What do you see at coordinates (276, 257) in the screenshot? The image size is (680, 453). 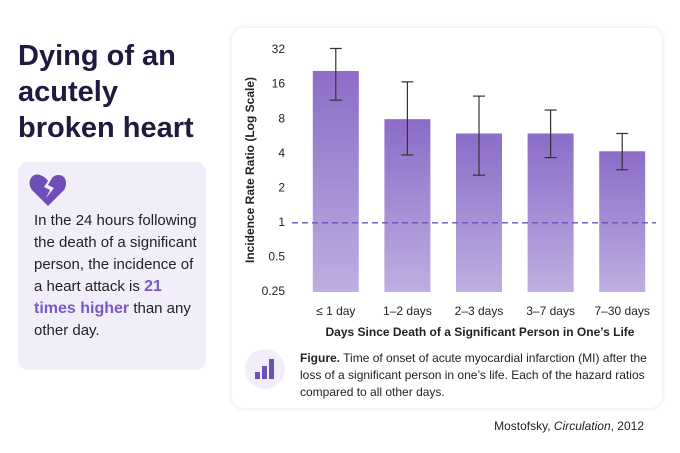 I see `y-tick-label: 0.5` at bounding box center [276, 257].